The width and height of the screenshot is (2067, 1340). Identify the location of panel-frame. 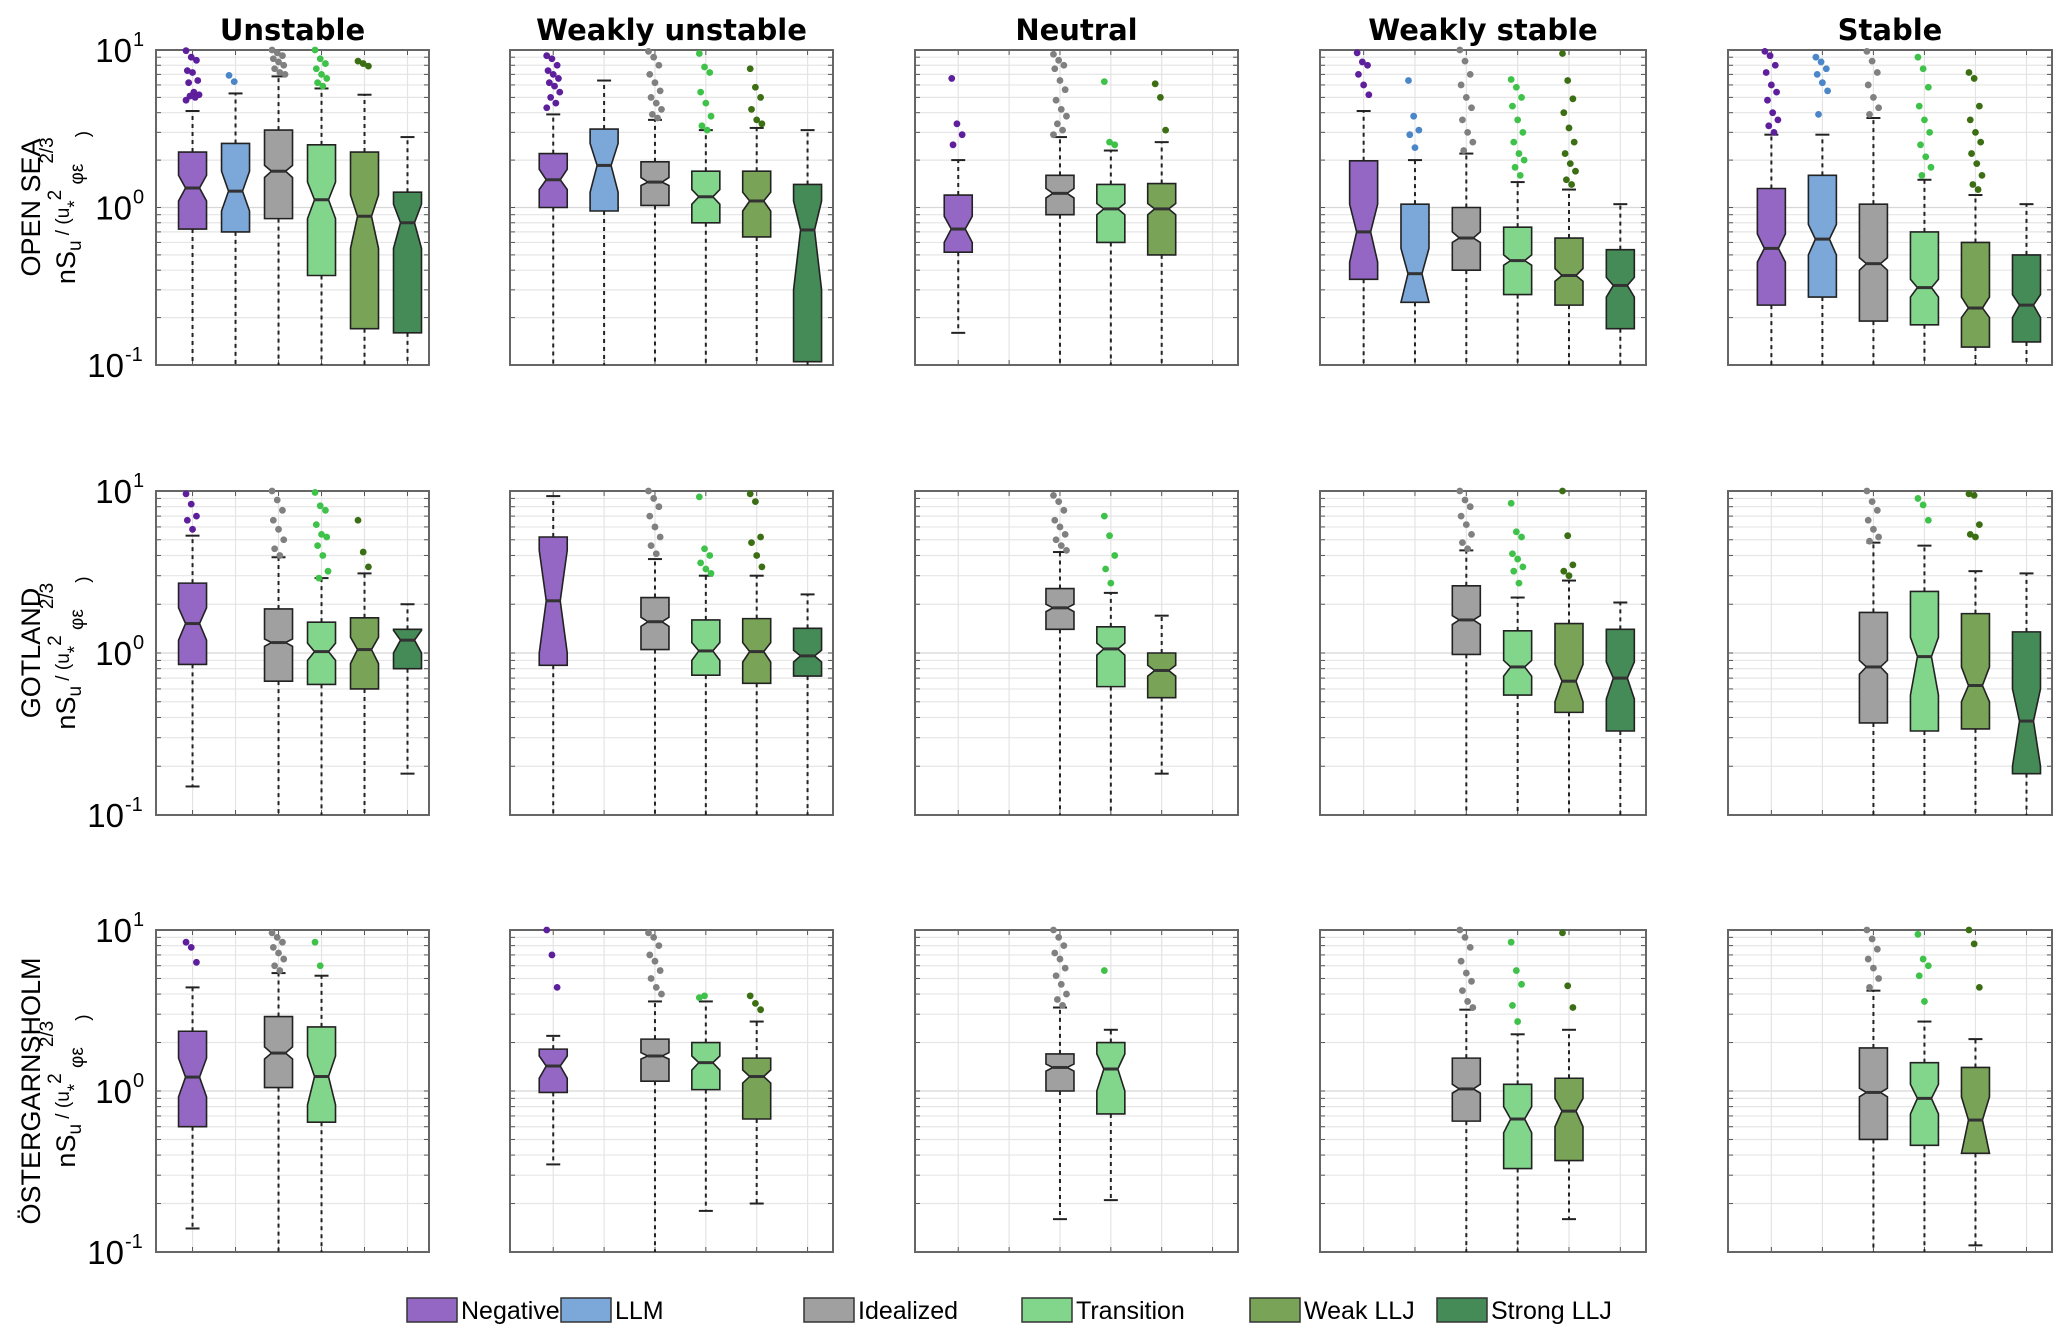
(671, 1091).